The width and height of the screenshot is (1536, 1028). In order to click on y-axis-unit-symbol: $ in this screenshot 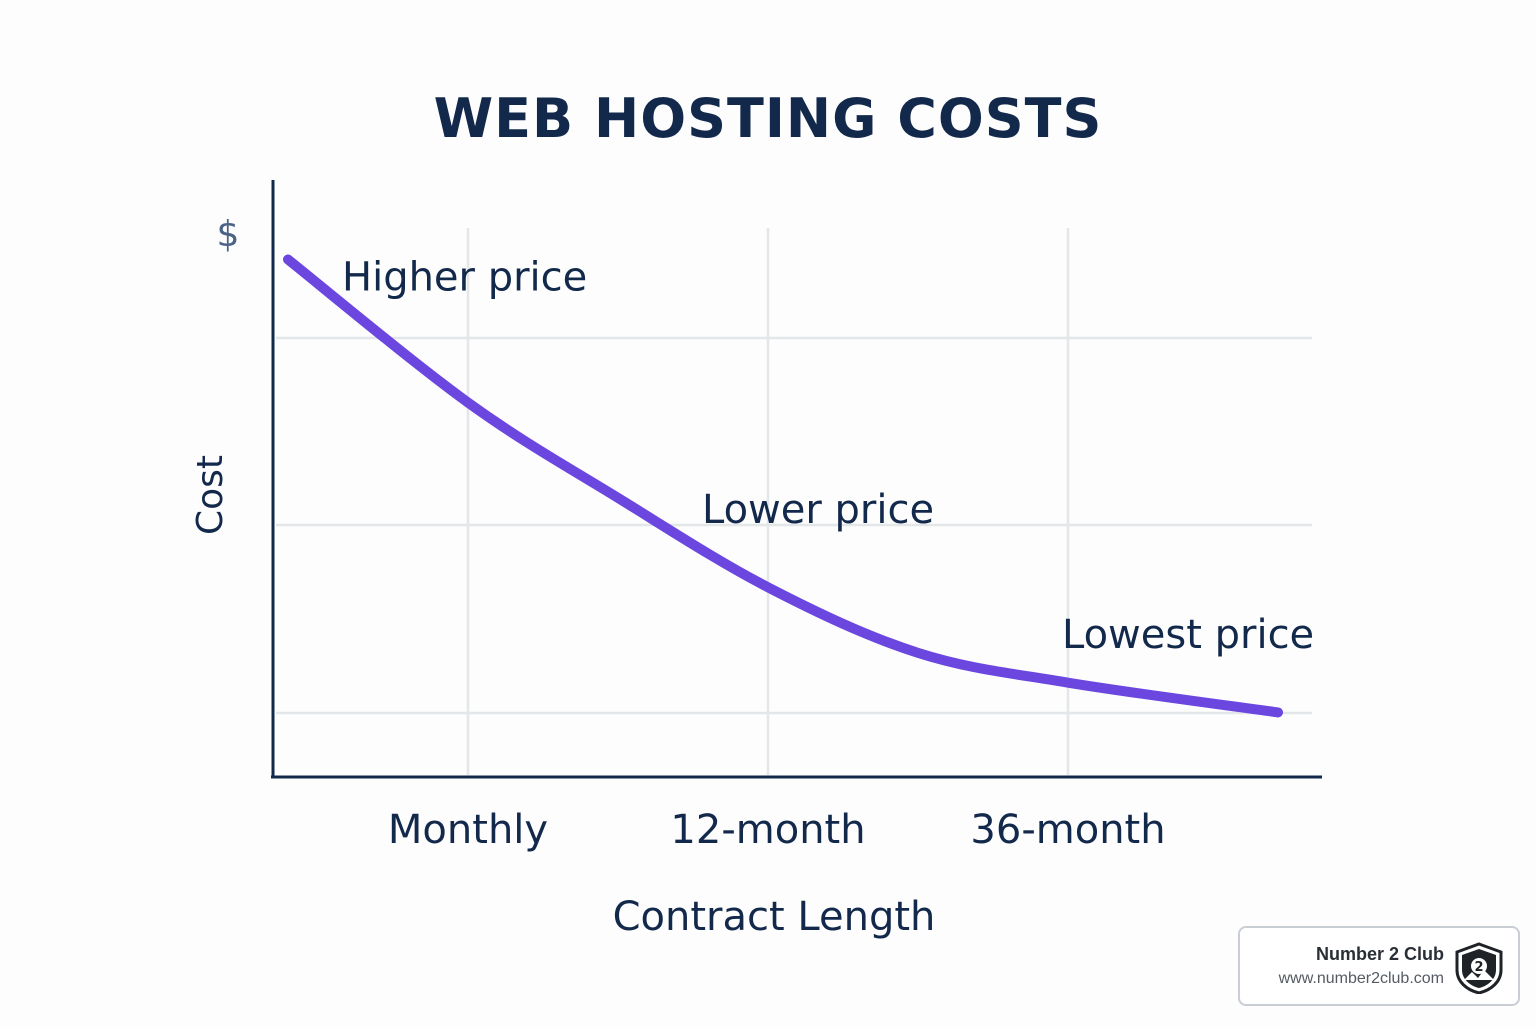, I will do `click(228, 234)`.